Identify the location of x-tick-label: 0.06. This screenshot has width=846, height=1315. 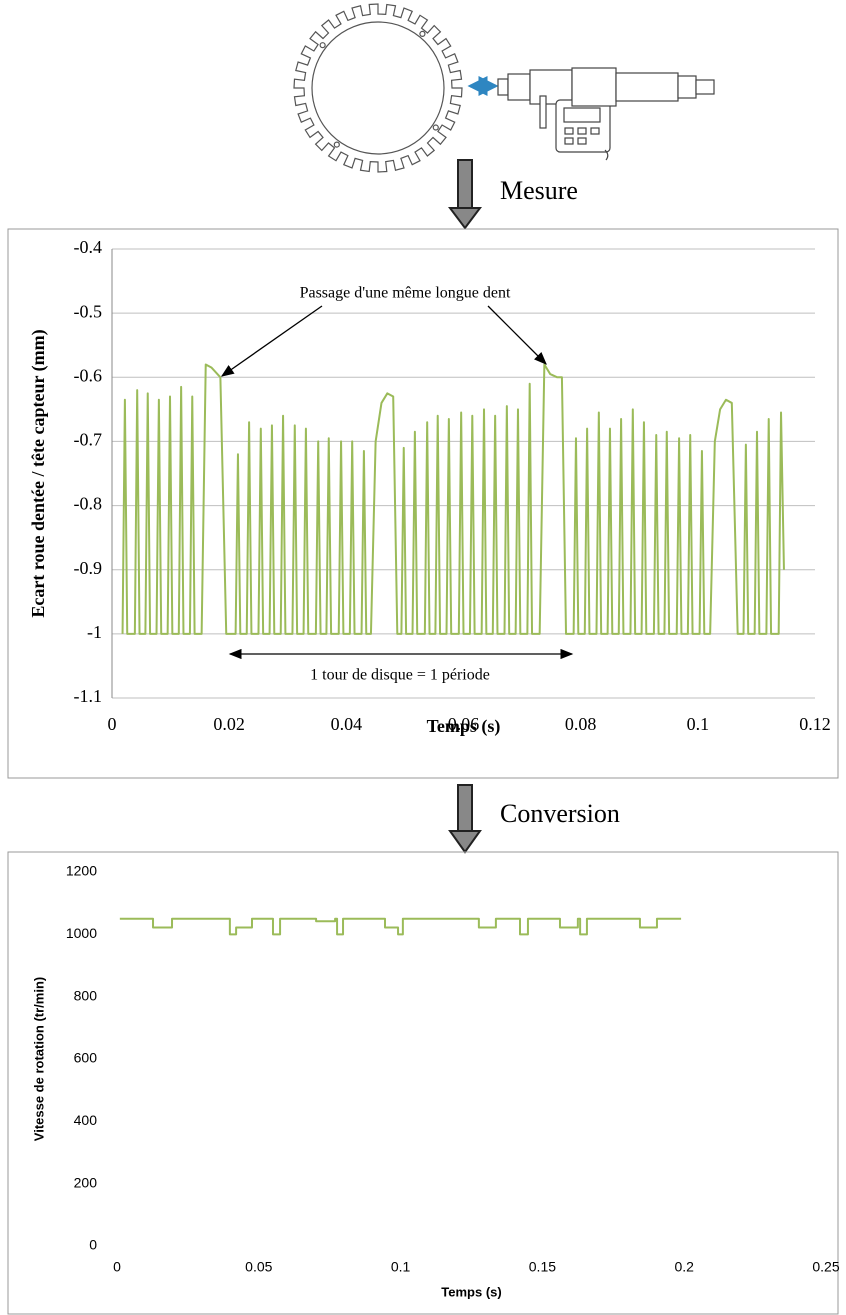
(464, 724).